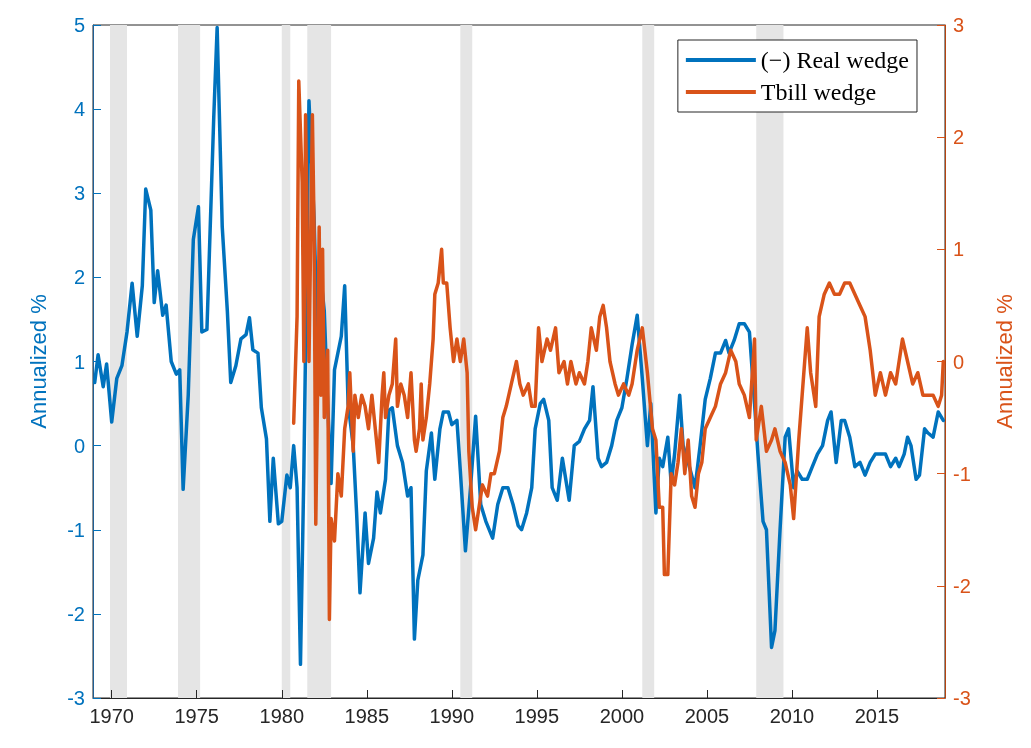  I want to click on legend-label: (−) Real wedge, so click(834, 60).